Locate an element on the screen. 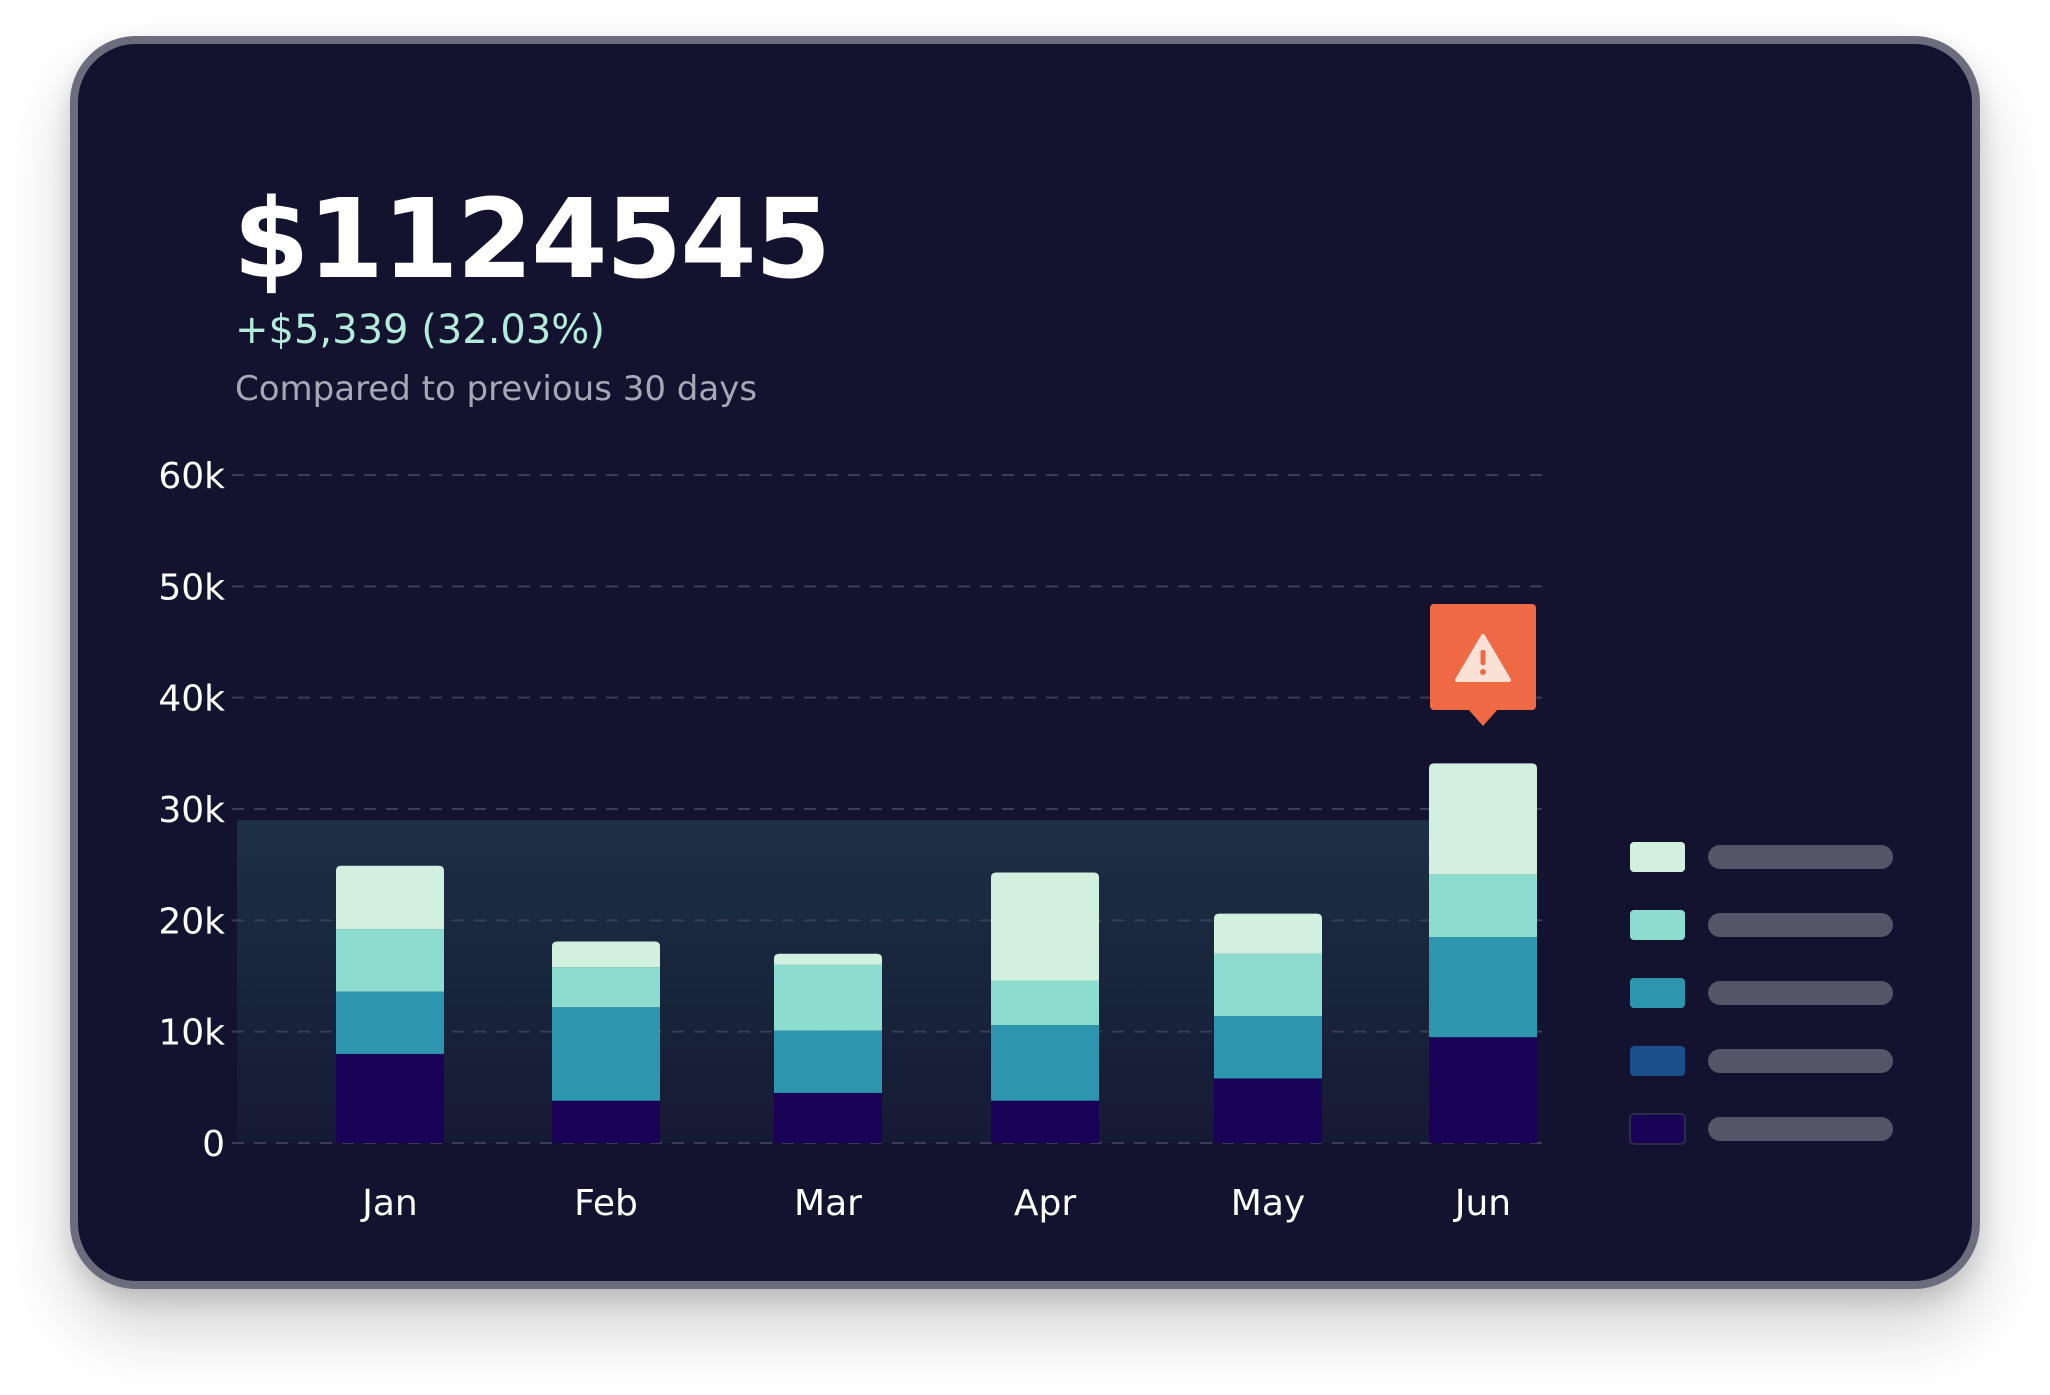  x-tick-label: Jun is located at coordinates (1482, 1203).